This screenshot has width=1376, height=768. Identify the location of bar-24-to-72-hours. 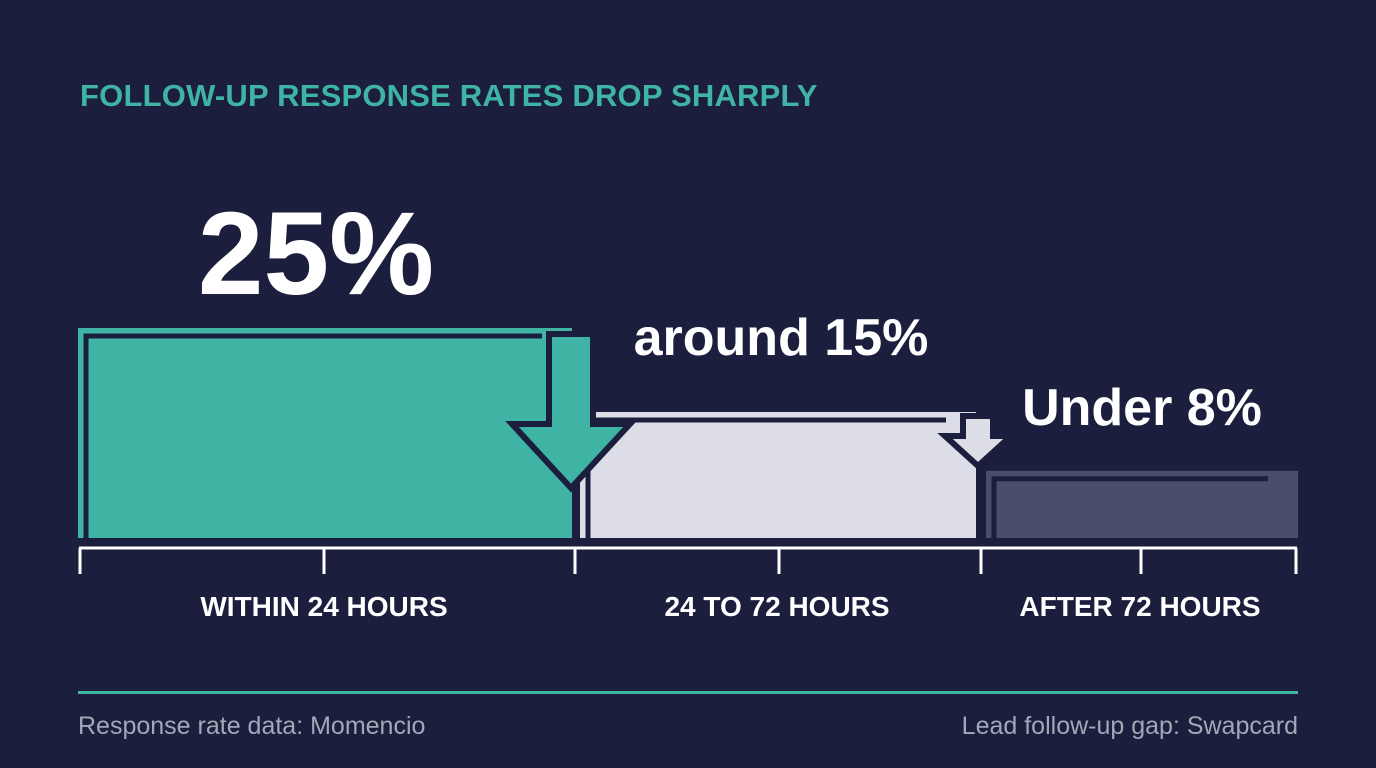
(778, 475).